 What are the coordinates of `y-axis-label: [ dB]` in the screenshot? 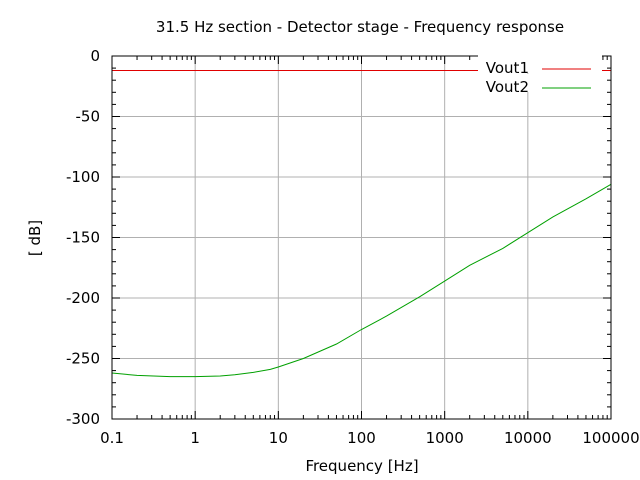 It's located at (35, 238).